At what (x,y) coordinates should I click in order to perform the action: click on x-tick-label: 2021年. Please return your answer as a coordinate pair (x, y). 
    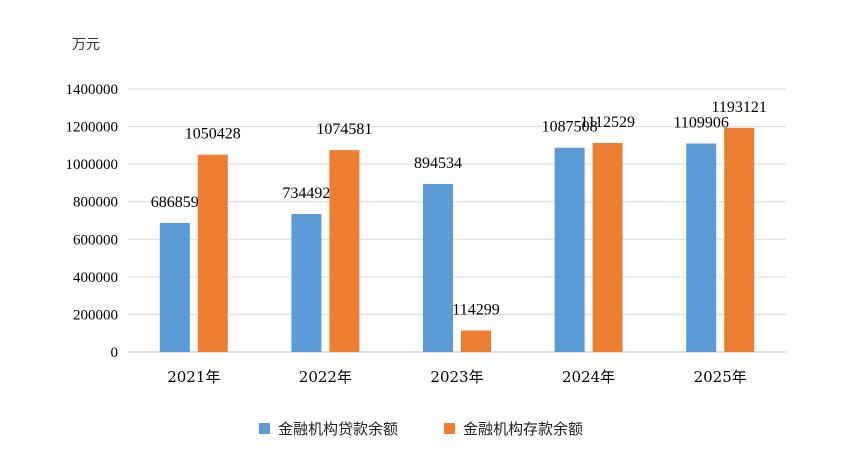
    Looking at the image, I should click on (193, 377).